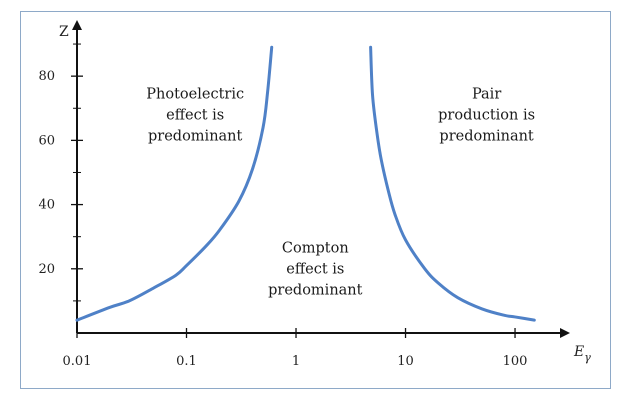  I want to click on region-label-1: Photoelectric effect is predominant, so click(195, 116).